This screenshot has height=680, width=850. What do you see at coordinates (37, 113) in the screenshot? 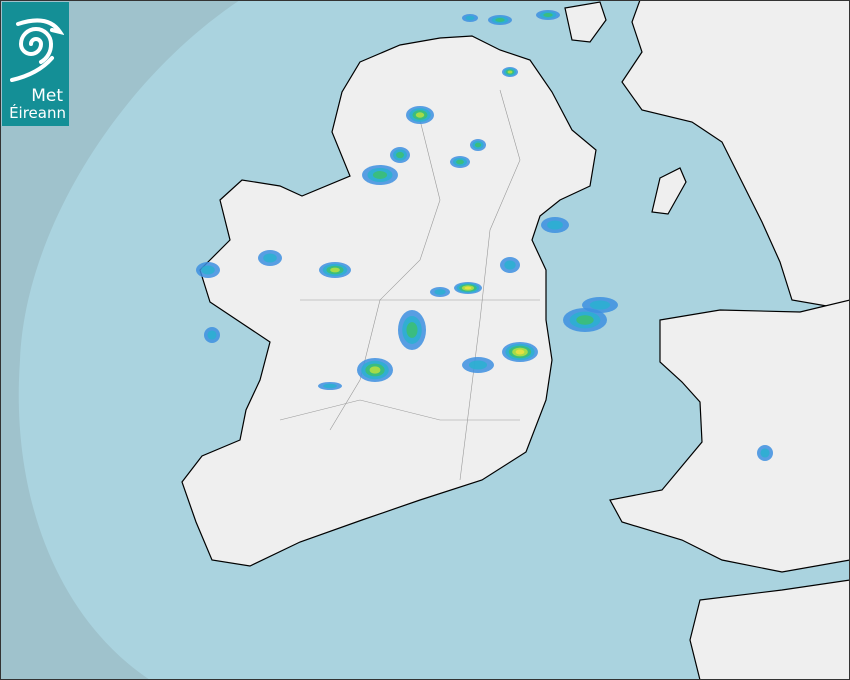
I see `brand-line2: Éireann` at bounding box center [37, 113].